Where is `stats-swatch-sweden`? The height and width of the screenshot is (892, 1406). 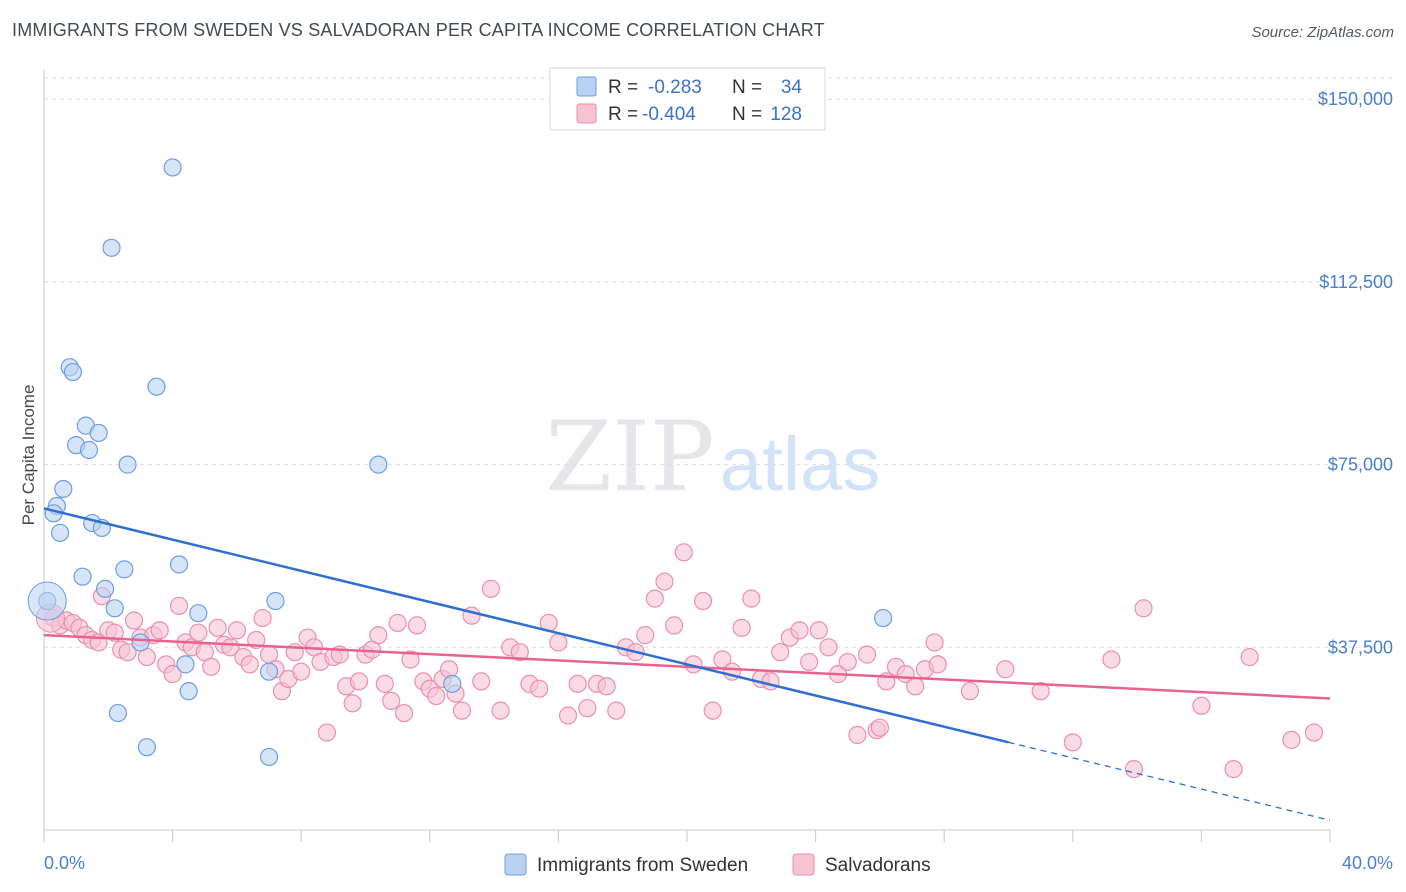 stats-swatch-sweden is located at coordinates (586, 86).